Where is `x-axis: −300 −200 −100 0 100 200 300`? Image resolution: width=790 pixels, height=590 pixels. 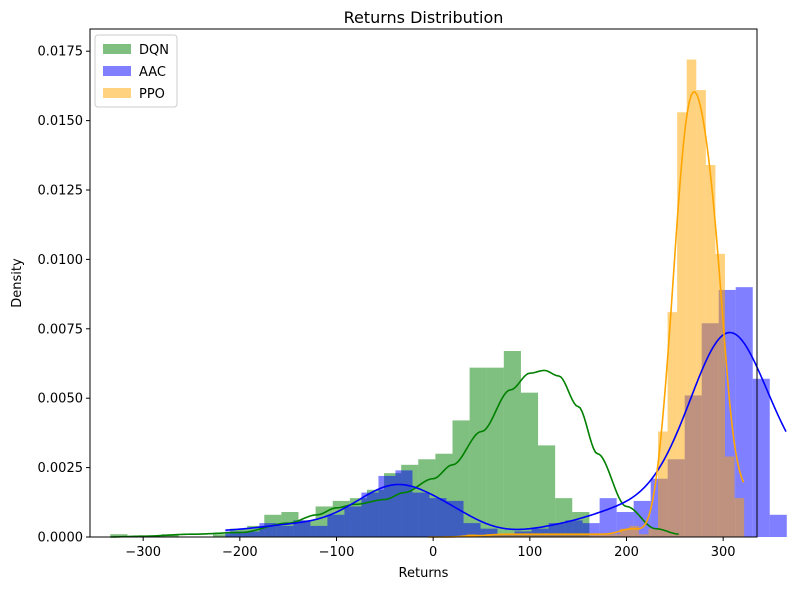
x-axis: −300 −200 −100 0 100 200 300 is located at coordinates (430, 548).